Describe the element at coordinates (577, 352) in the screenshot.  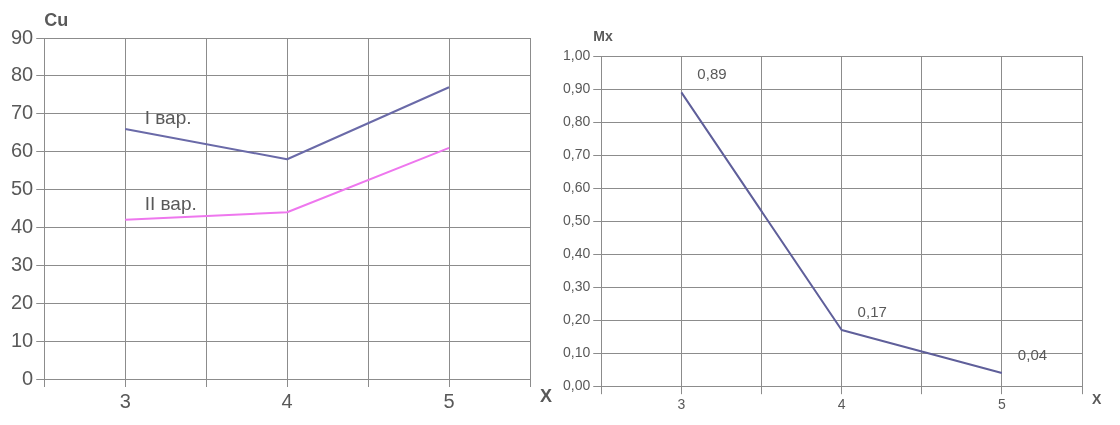
I see `y-tick-label: 0,10` at that location.